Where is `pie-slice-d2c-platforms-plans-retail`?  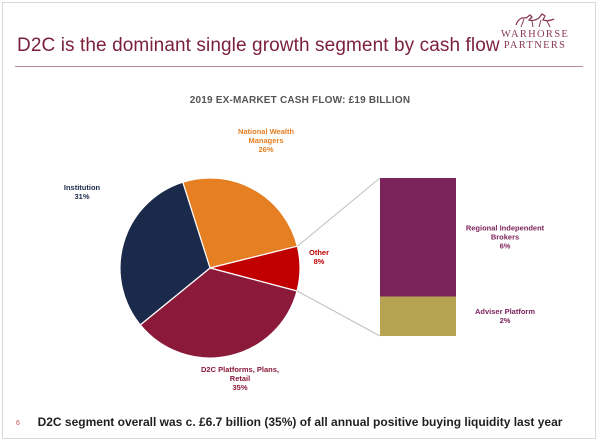
pie-slice-d2c-platforms-plans-retail is located at coordinates (218, 313).